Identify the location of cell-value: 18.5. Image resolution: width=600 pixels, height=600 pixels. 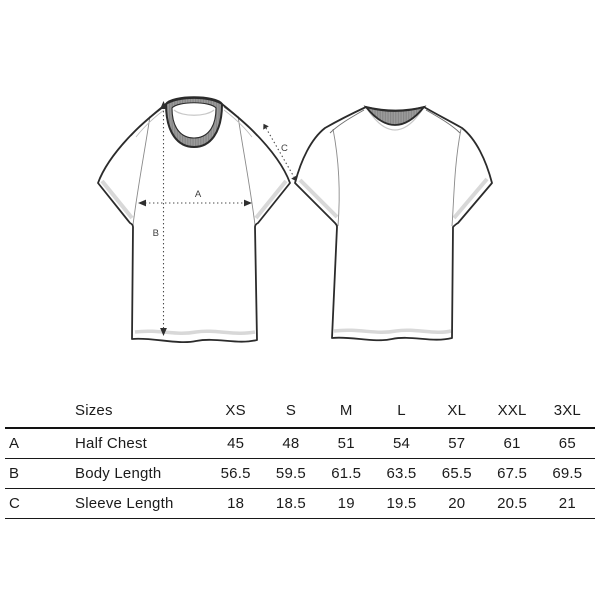
(290, 503).